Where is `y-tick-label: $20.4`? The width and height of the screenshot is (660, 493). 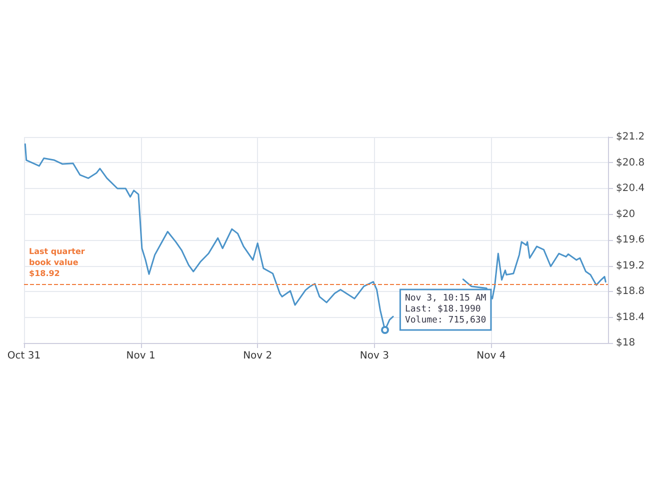
y-tick-label: $20.4 is located at coordinates (630, 188).